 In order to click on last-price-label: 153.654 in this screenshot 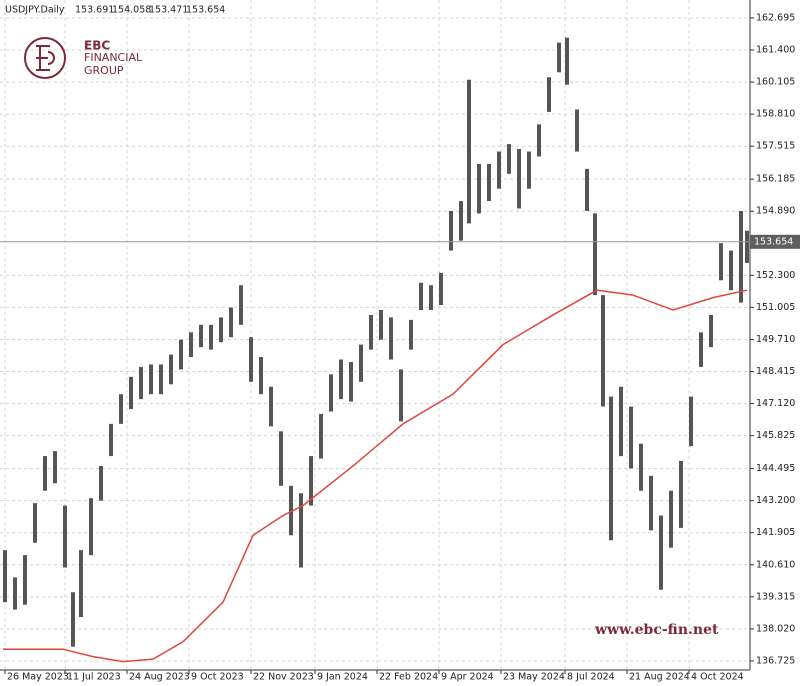, I will do `click(773, 241)`.